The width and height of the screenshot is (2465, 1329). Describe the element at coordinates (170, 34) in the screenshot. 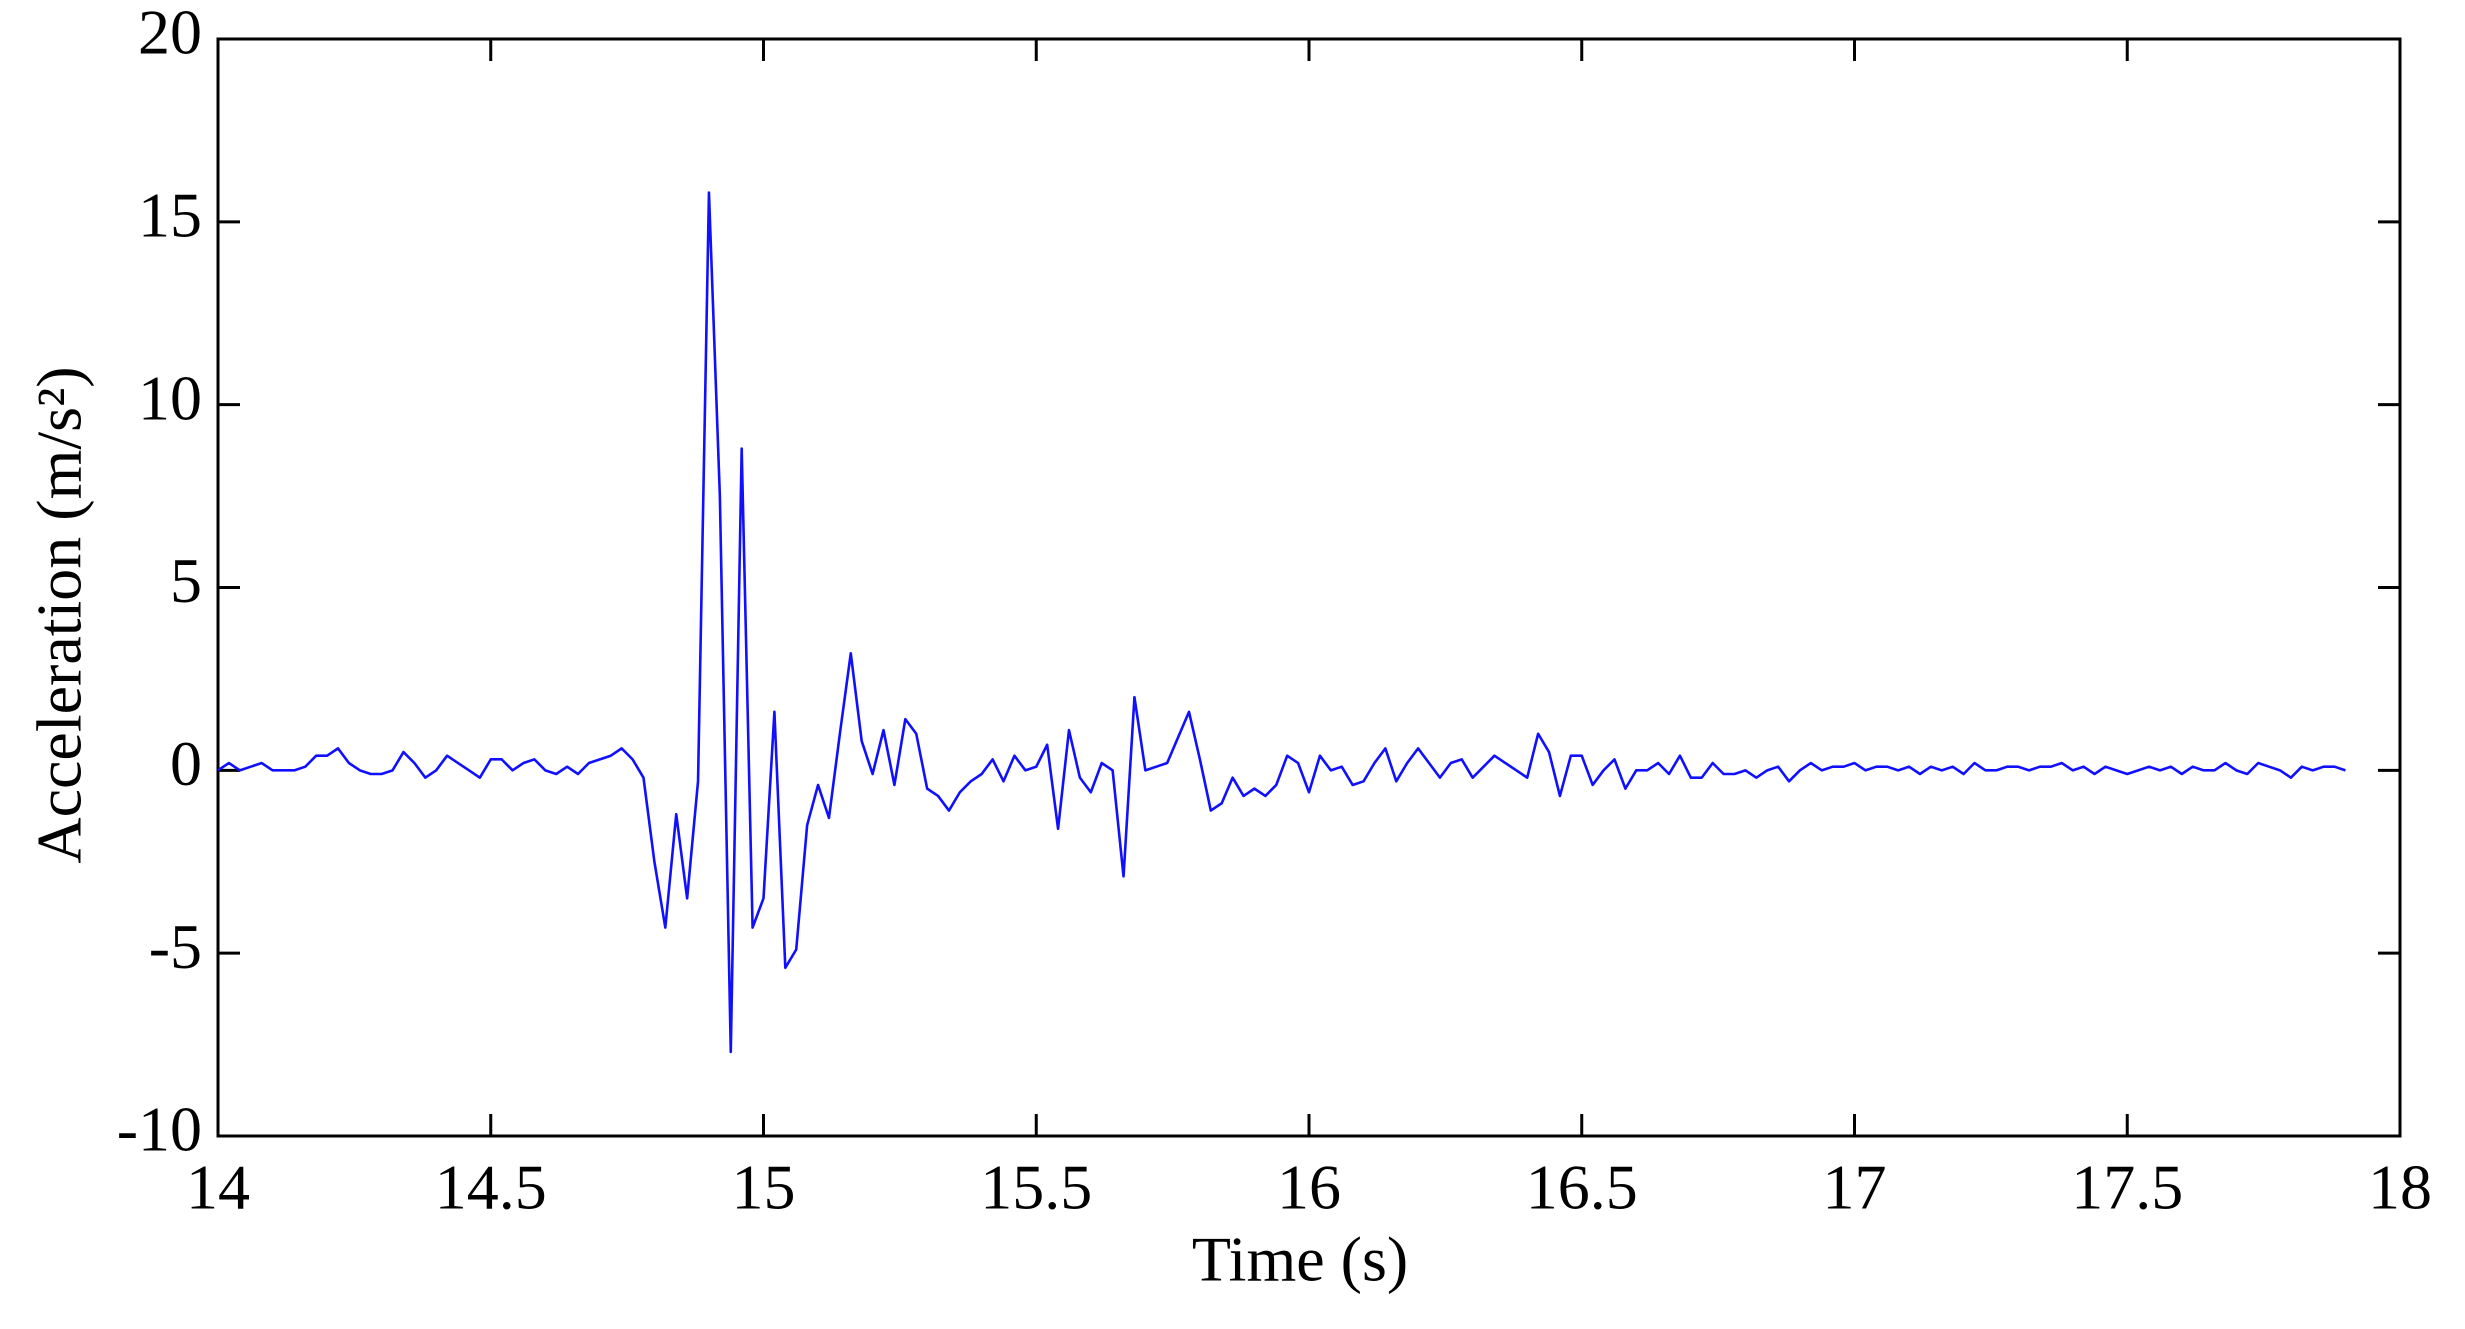

I see `y-tick-label: 20` at that location.